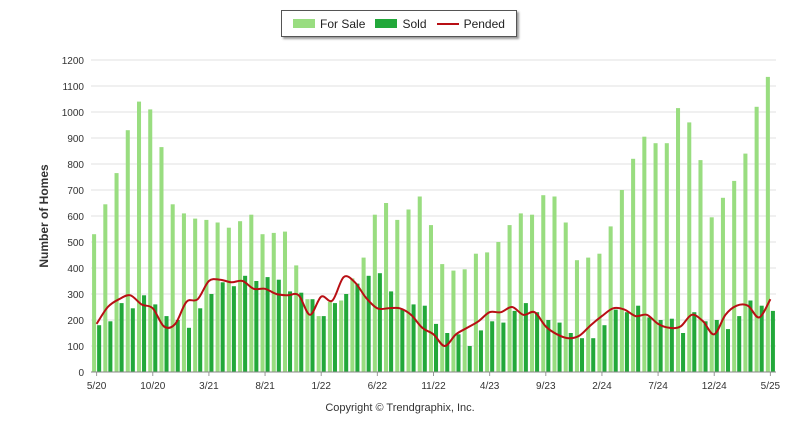 The height and width of the screenshot is (434, 800). What do you see at coordinates (658, 386) in the screenshot?
I see `x-tick-label: 7/24` at bounding box center [658, 386].